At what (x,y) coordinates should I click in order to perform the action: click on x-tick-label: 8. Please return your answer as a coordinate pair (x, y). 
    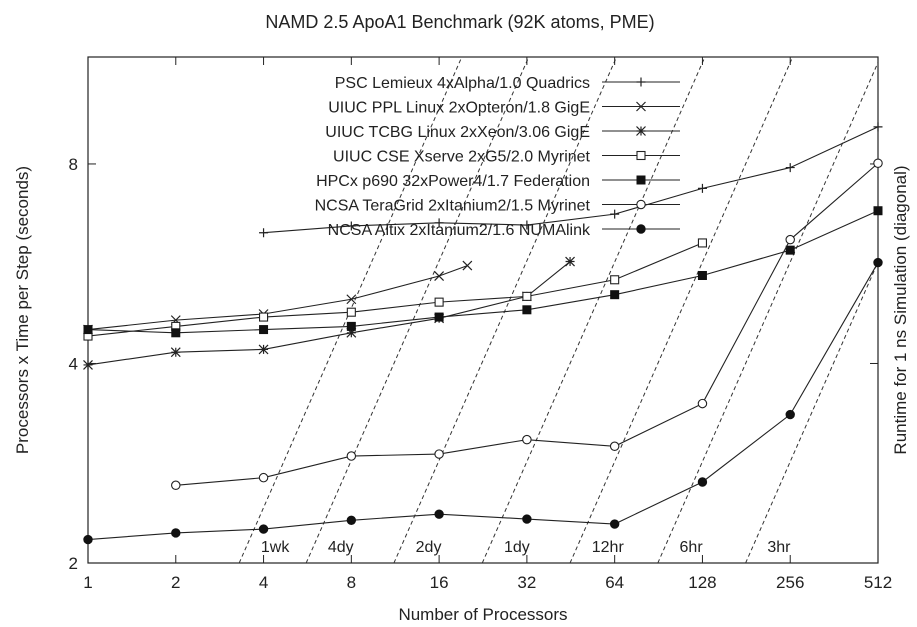
    Looking at the image, I should click on (351, 582).